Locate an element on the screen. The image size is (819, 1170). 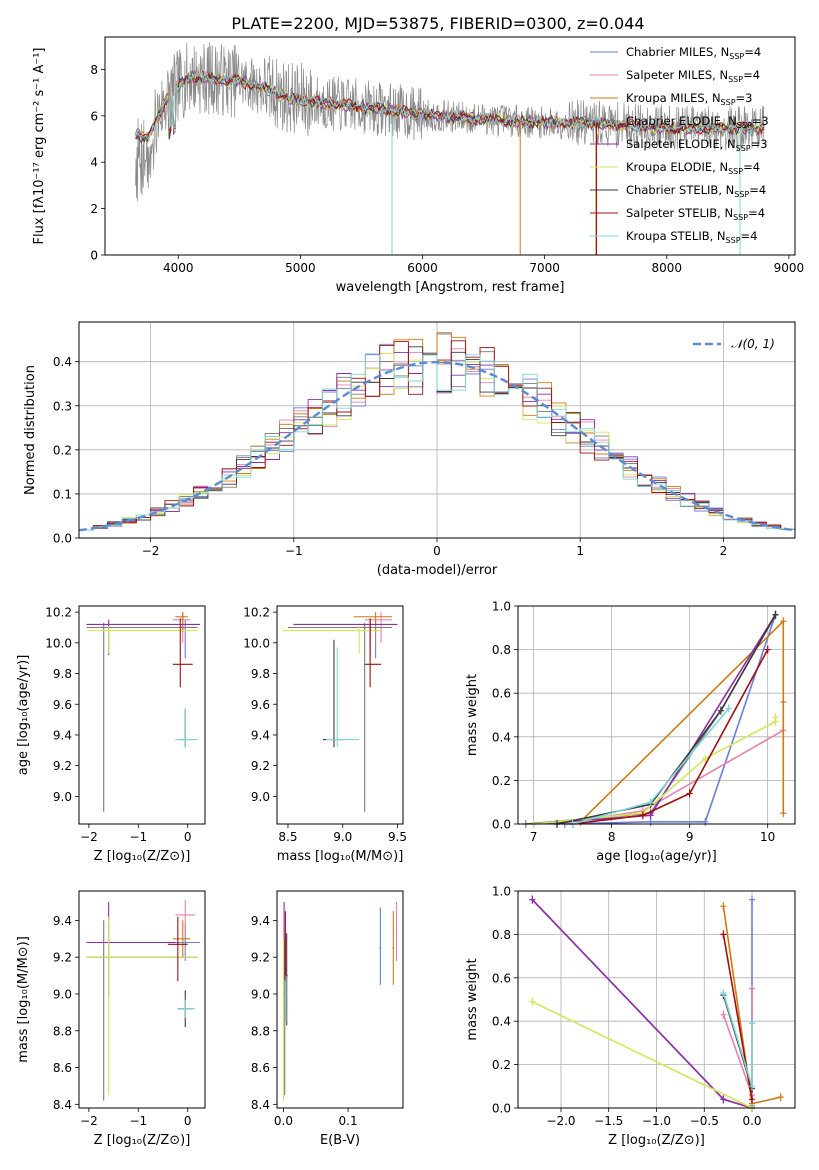
mass-vs-extinction-panel: 0.0 0.1 8.4 8.6 8.8 9.0 9.2 9.4 E(B-V) is located at coordinates (327, 1019).